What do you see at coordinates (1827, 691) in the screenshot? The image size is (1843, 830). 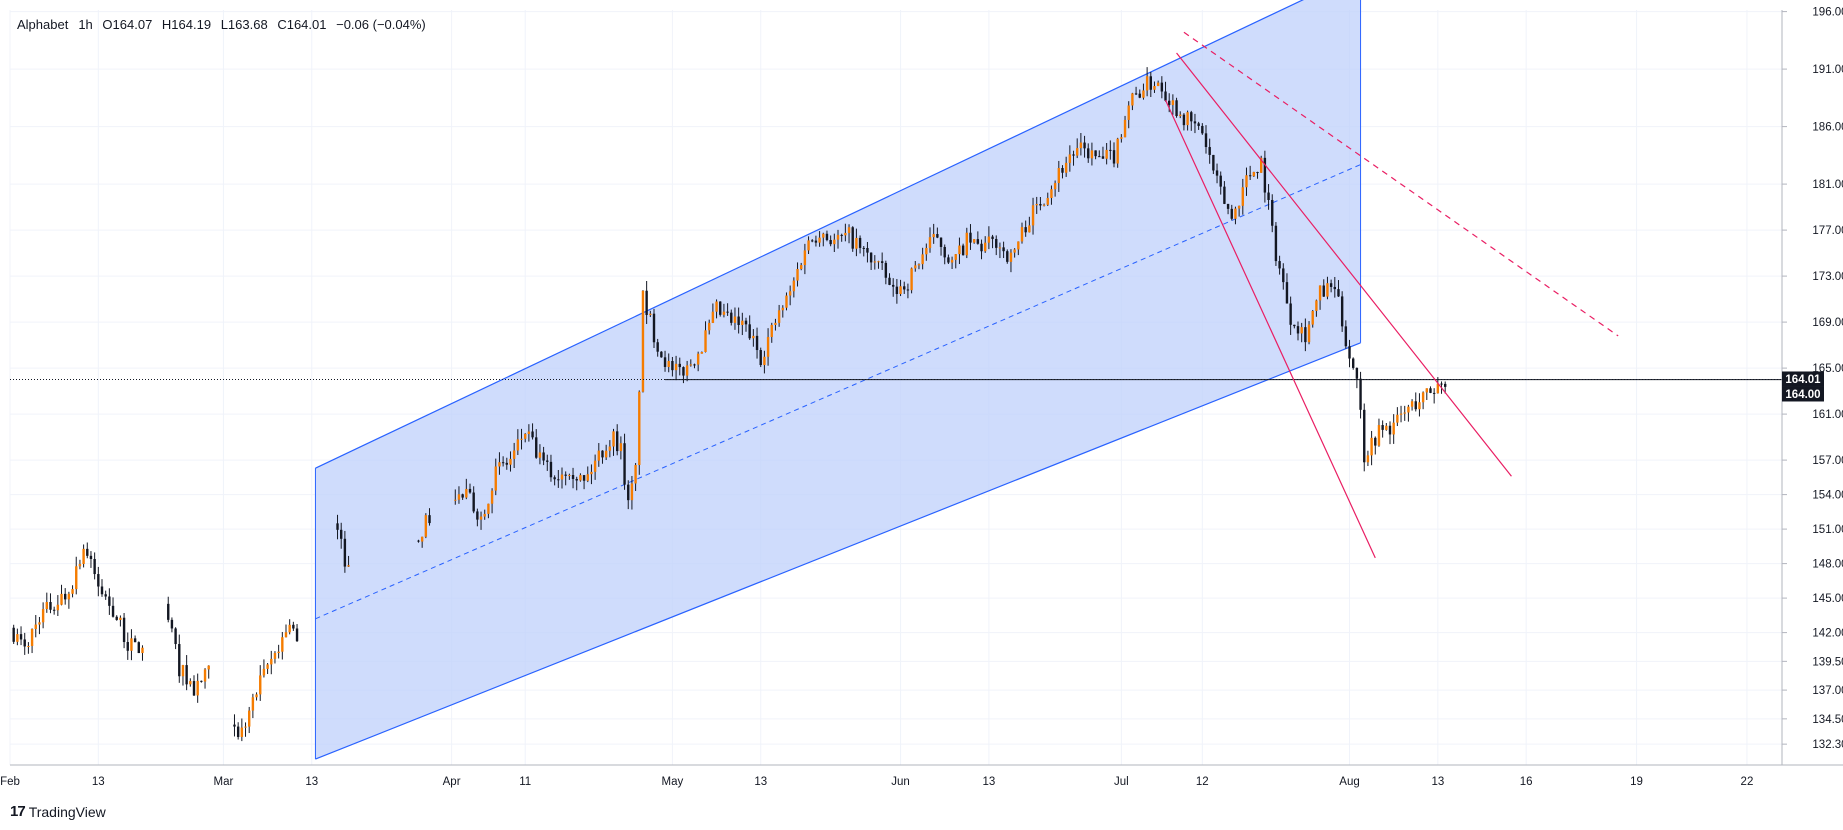 I see `y-tick-label: 137.00` at bounding box center [1827, 691].